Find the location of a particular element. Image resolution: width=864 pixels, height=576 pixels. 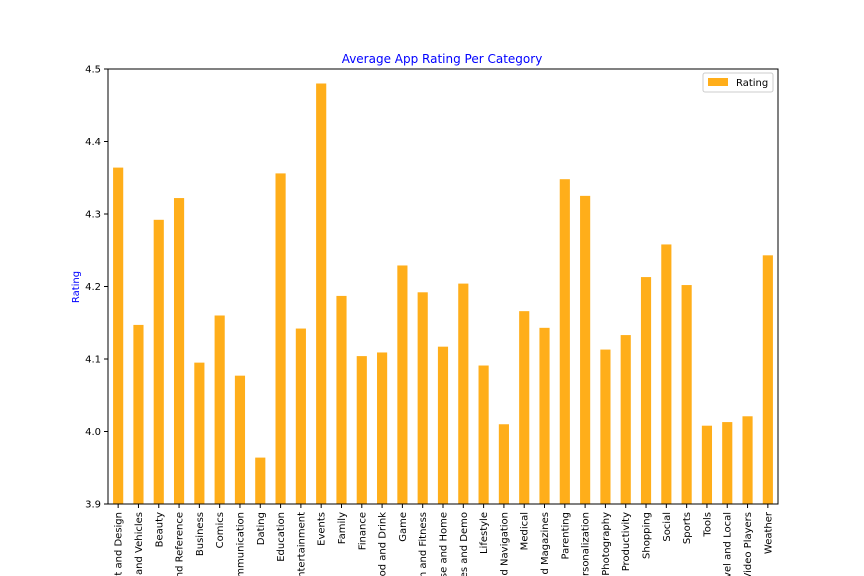

y-tick-label: 4.4 is located at coordinates (93, 142).